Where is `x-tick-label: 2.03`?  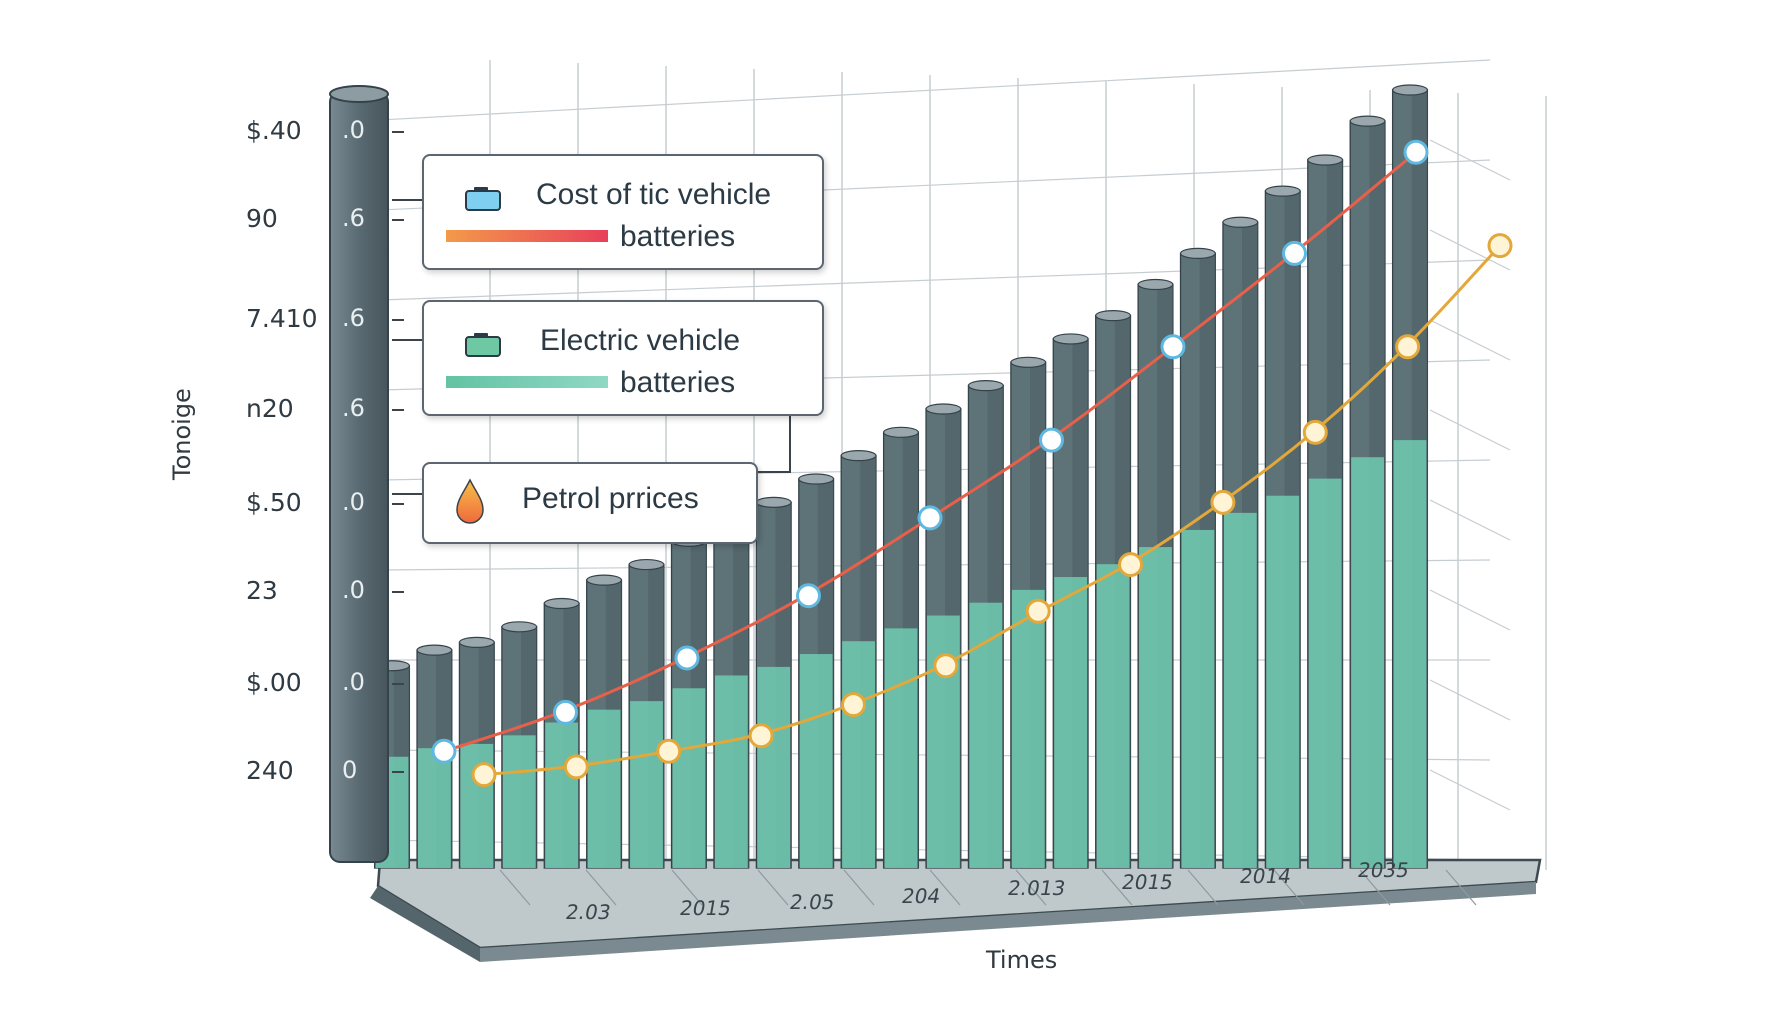
x-tick-label: 2.03 is located at coordinates (588, 912).